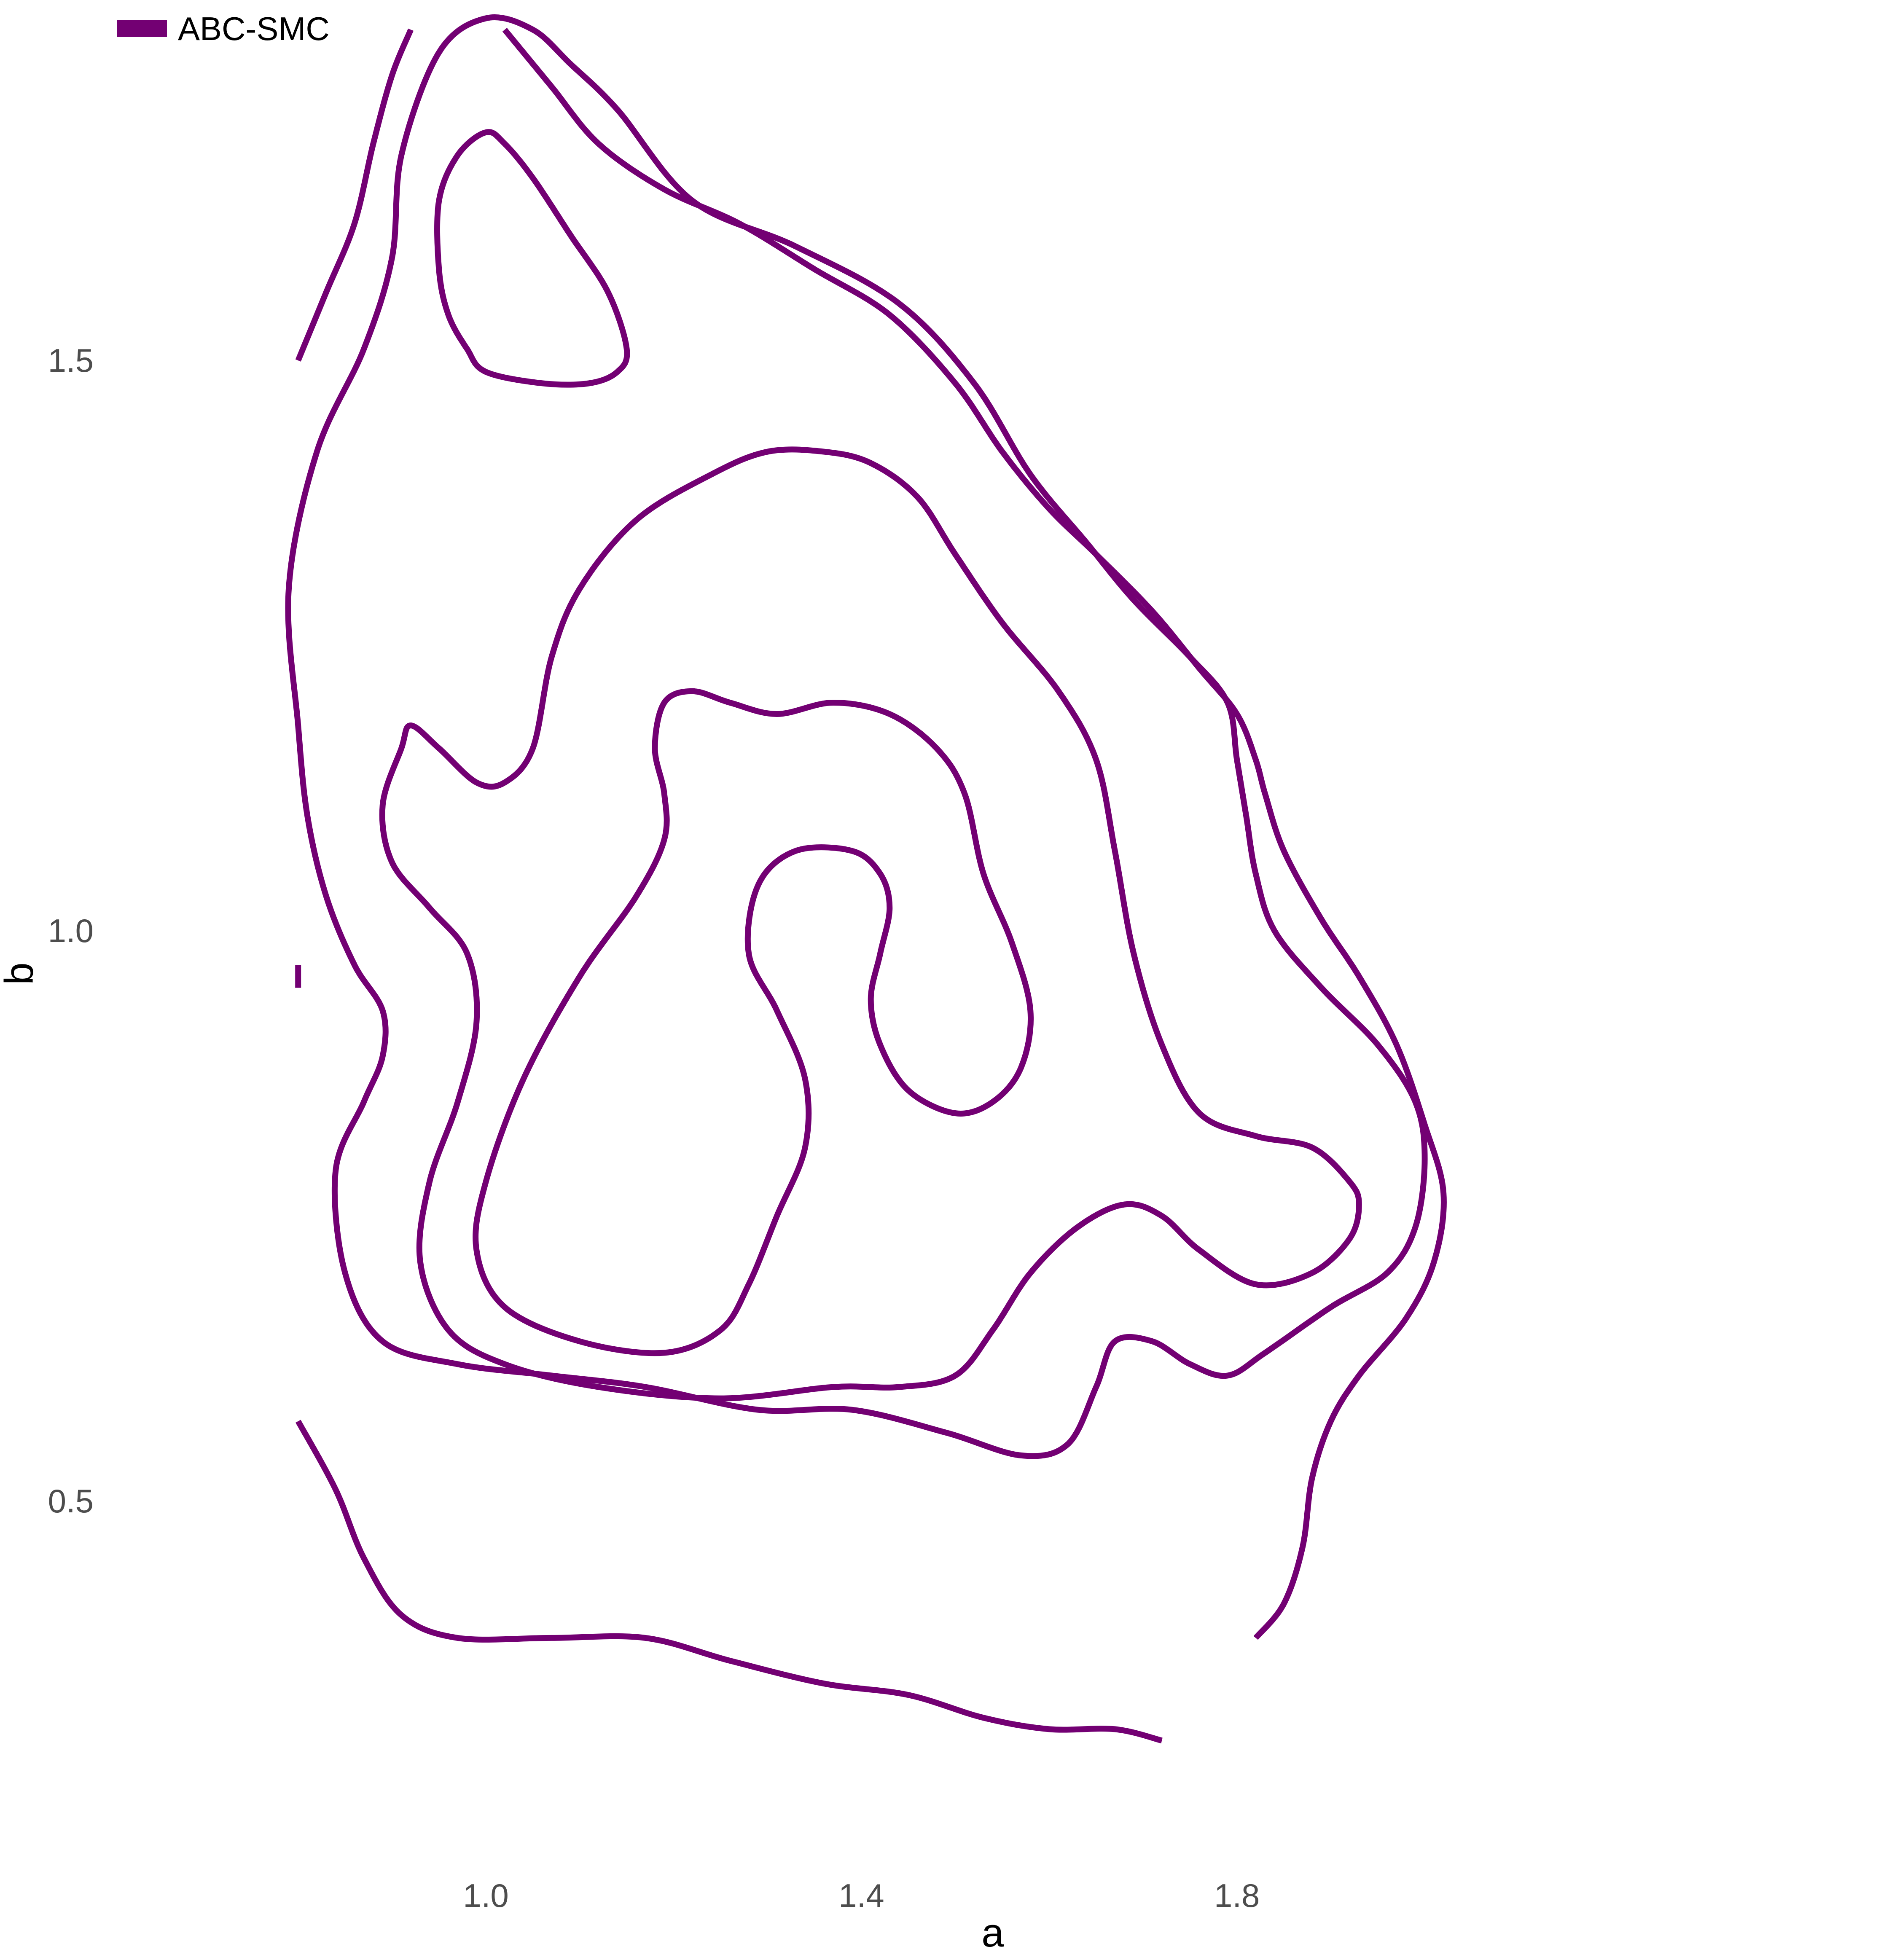 The height and width of the screenshot is (1960, 1897). I want to click on x-tick-label: 1.4, so click(861, 1895).